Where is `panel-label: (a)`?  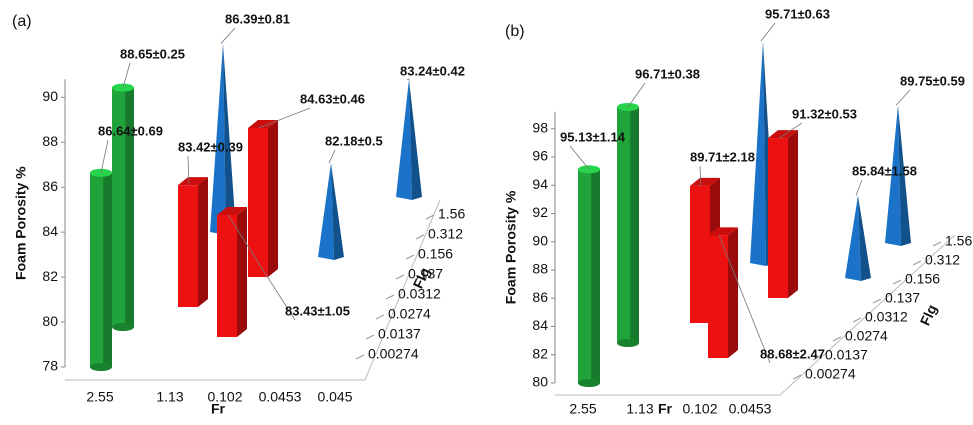 panel-label: (a) is located at coordinates (22, 21).